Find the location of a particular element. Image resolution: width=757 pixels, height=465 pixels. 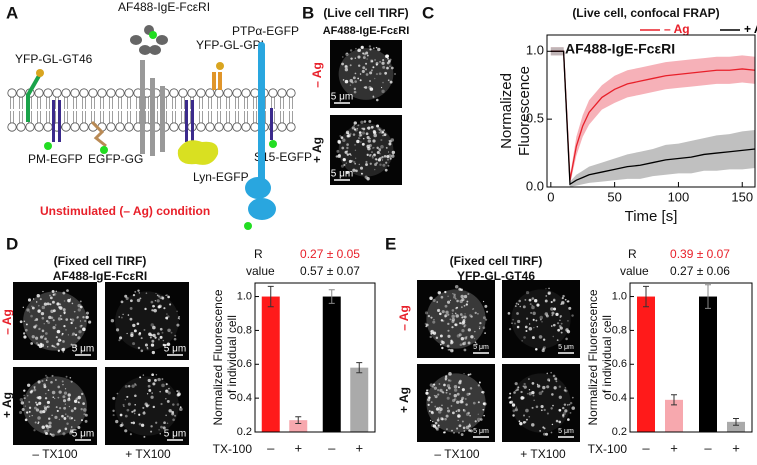

x-axis-label: TX-100 is located at coordinates (233, 449).